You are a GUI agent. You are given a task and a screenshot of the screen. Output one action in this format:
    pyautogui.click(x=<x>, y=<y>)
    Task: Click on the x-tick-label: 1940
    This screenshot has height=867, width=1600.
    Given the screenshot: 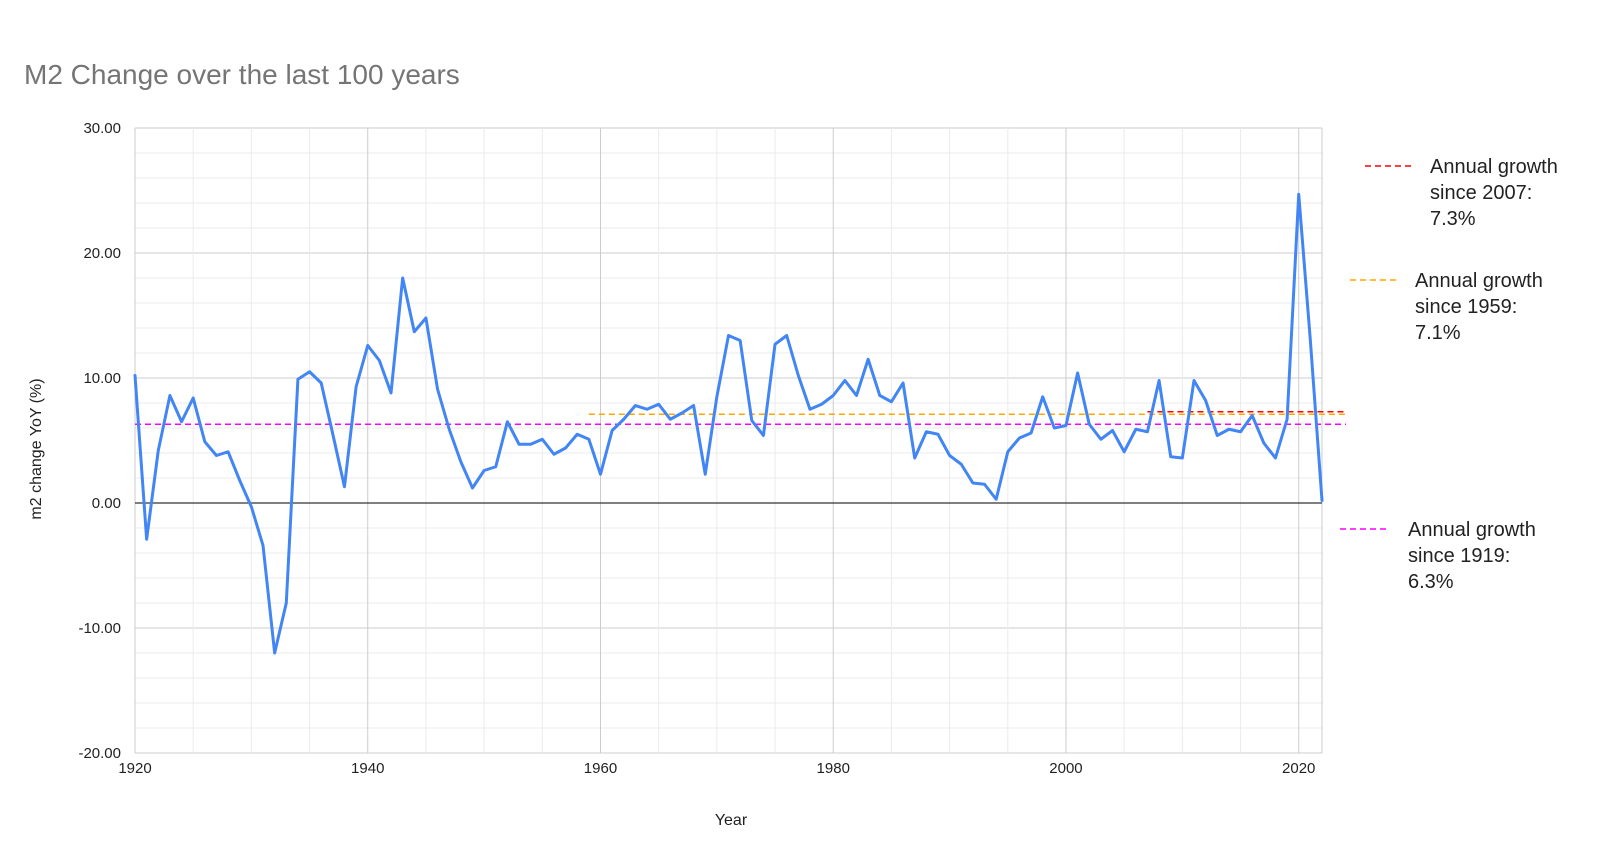 What is the action you would take?
    pyautogui.click(x=367, y=768)
    